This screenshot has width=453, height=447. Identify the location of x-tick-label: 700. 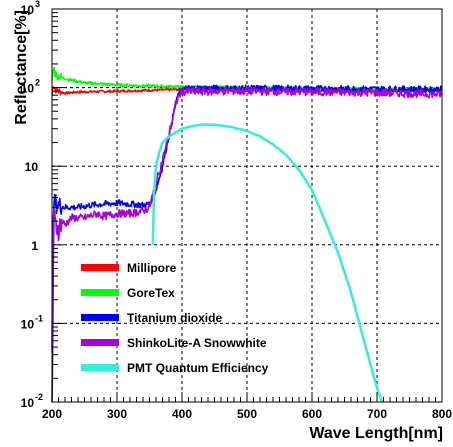
(377, 414).